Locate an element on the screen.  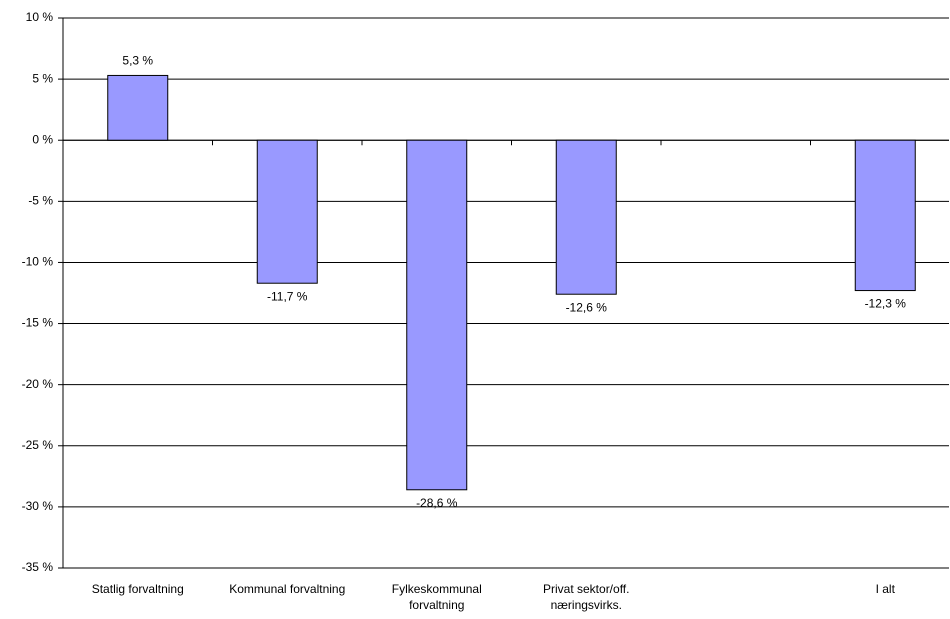
y-tick-label: 5 % is located at coordinates (42, 78).